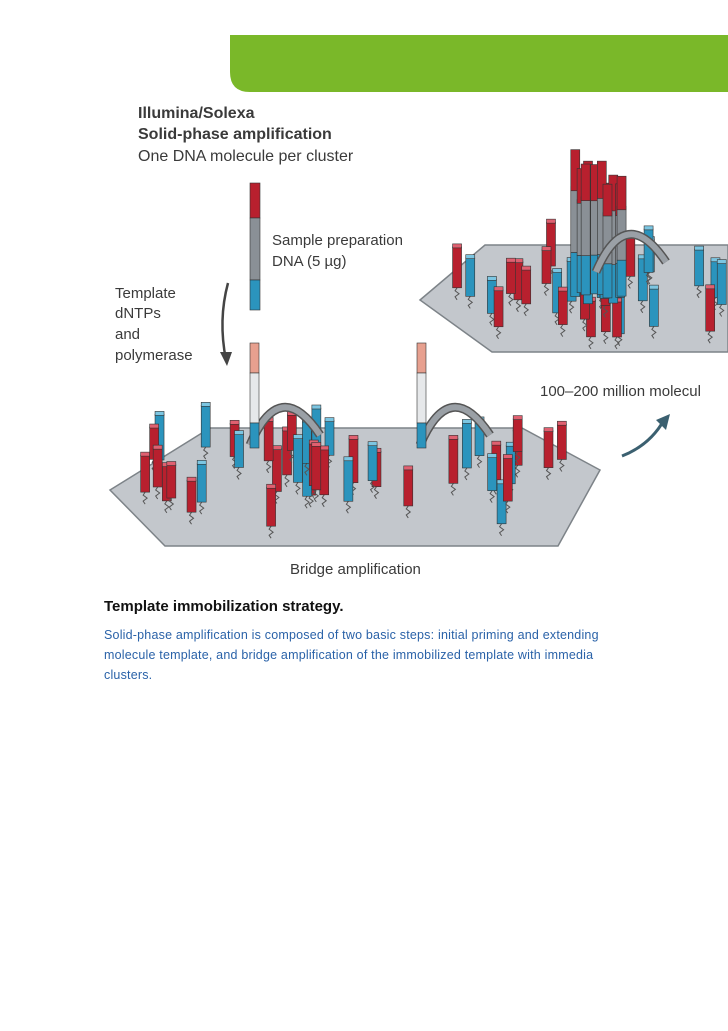 The height and width of the screenshot is (1031, 728). What do you see at coordinates (226, 359) in the screenshot?
I see `arrow-head` at bounding box center [226, 359].